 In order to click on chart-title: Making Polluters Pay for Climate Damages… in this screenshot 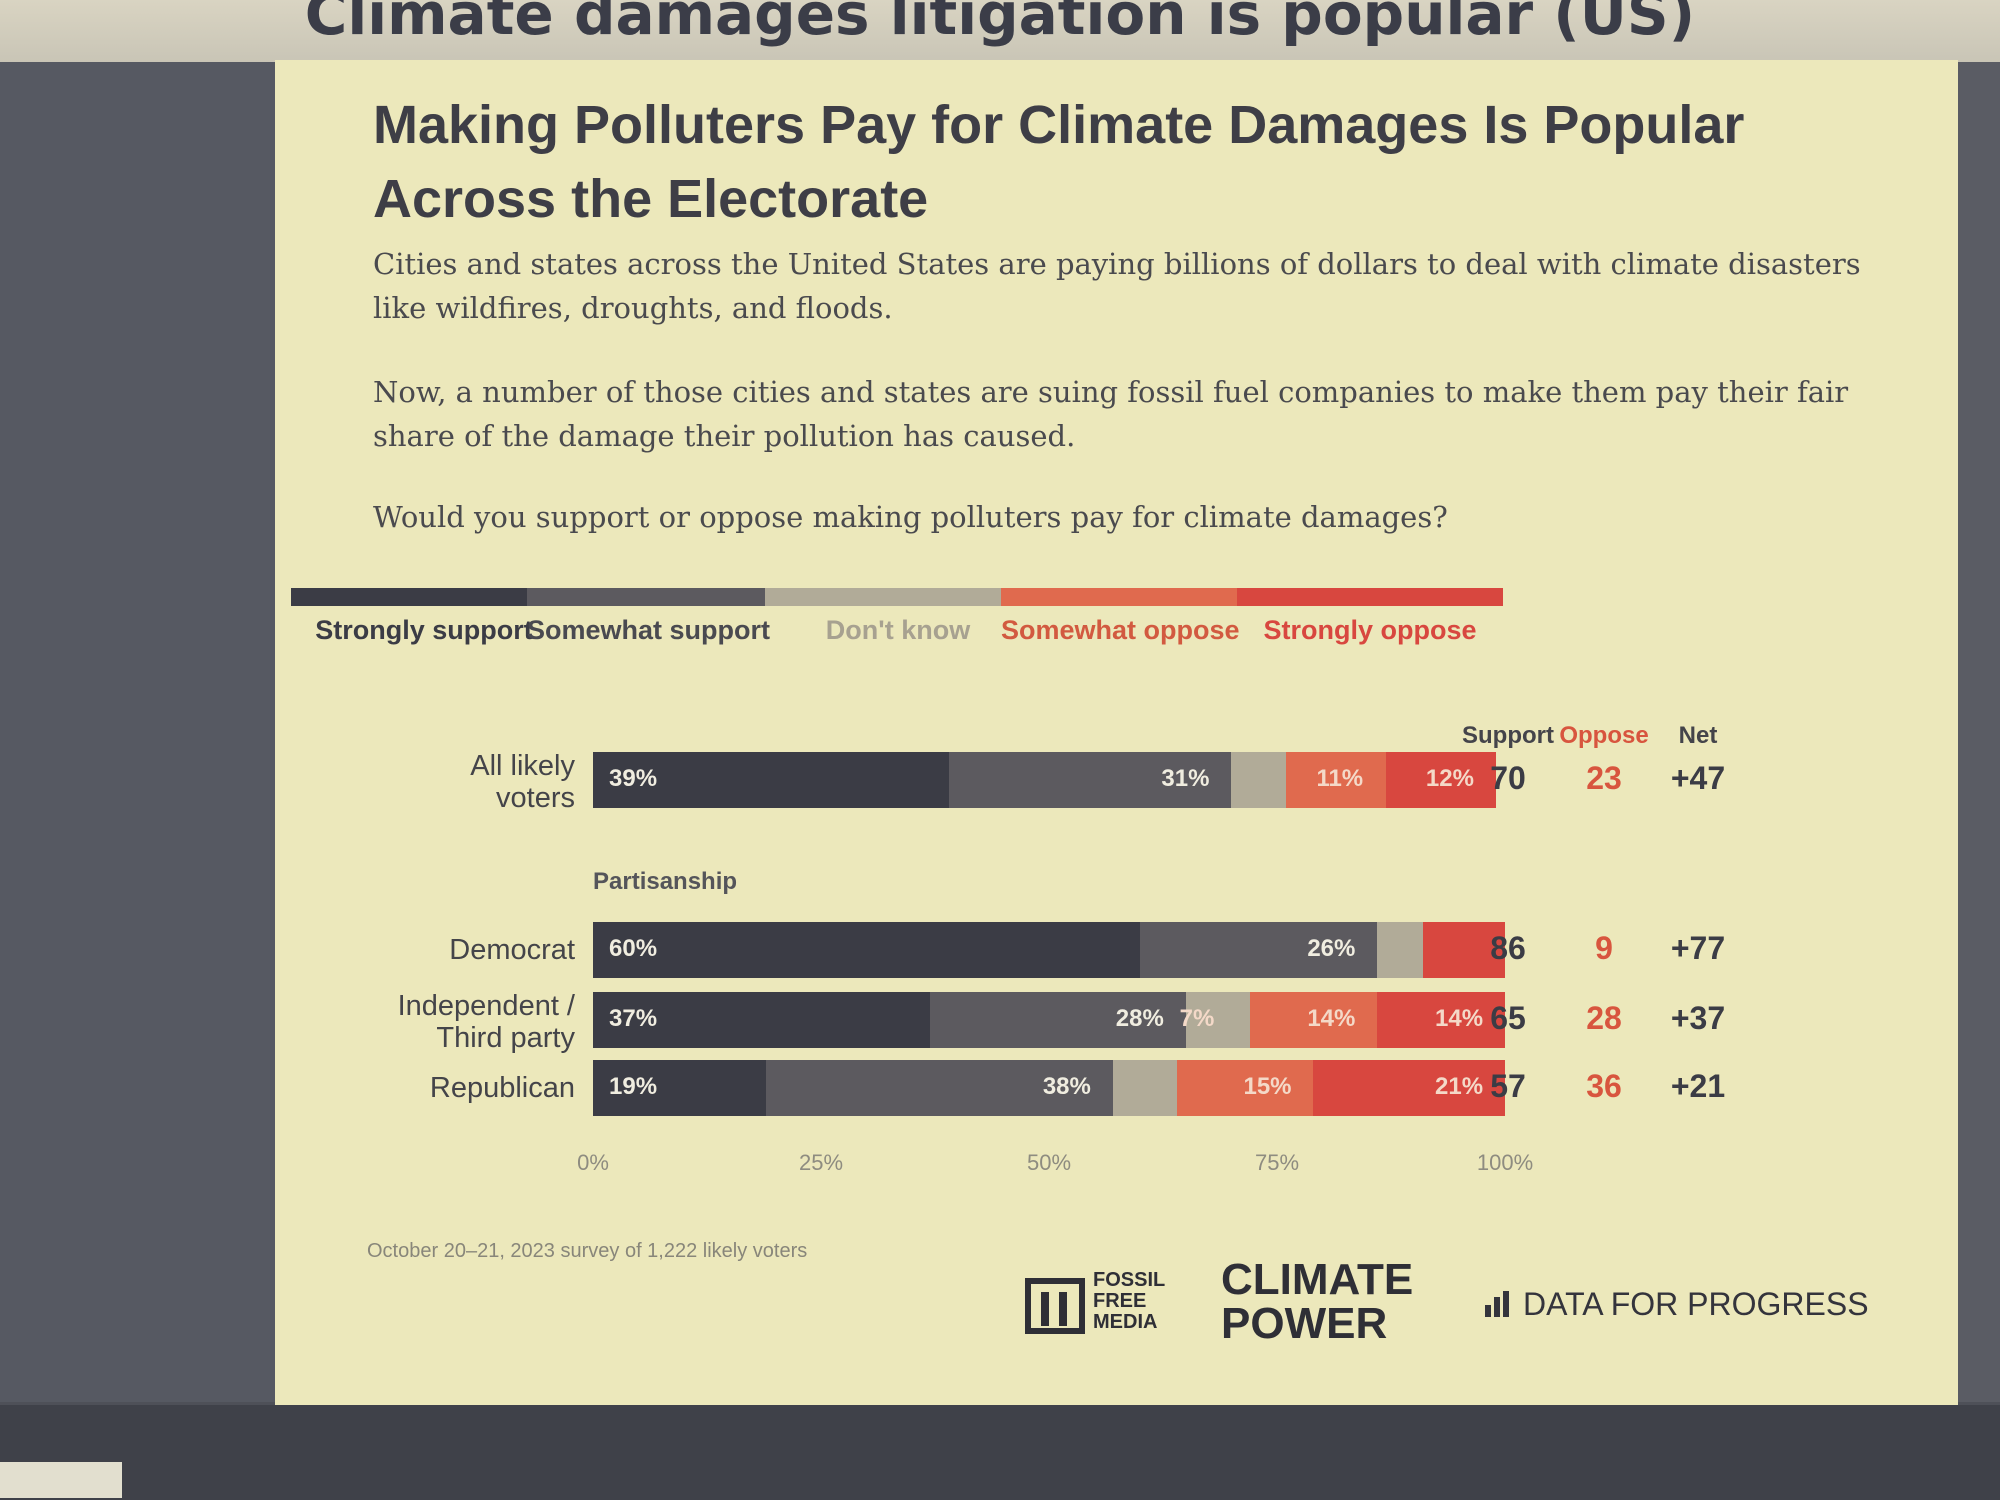, I will do `click(1059, 162)`.